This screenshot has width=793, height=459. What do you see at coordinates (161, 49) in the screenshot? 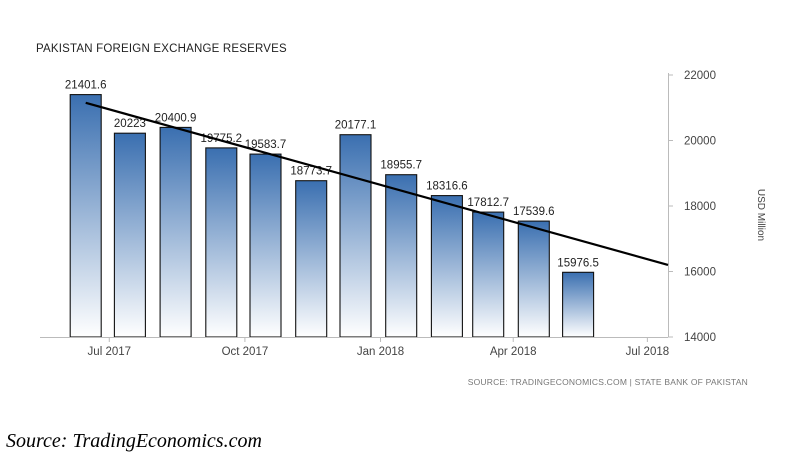
I see `chart-title: PAKISTAN FOREIGN EXCHANGE RESERVES` at bounding box center [161, 49].